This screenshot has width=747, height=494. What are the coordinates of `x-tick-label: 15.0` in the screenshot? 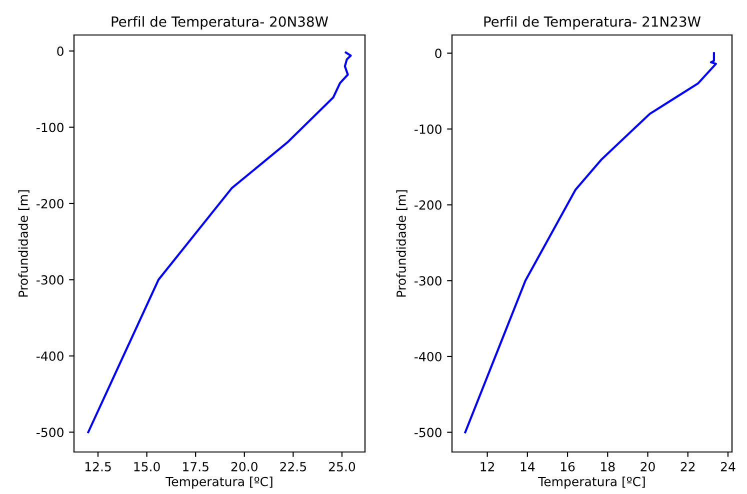 It's located at (147, 467).